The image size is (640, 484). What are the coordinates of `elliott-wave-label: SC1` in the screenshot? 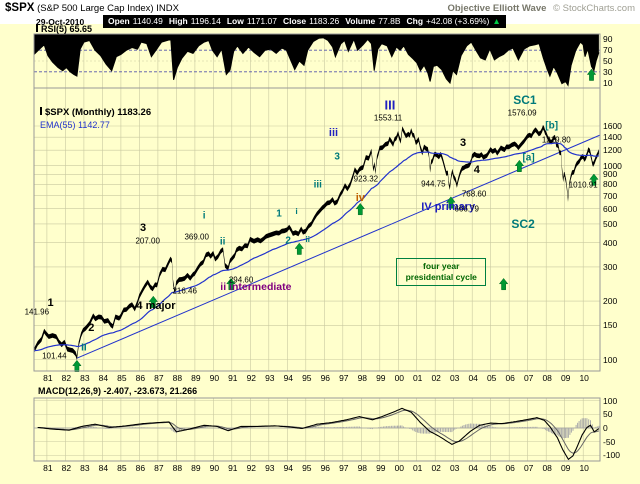 It's located at (525, 100).